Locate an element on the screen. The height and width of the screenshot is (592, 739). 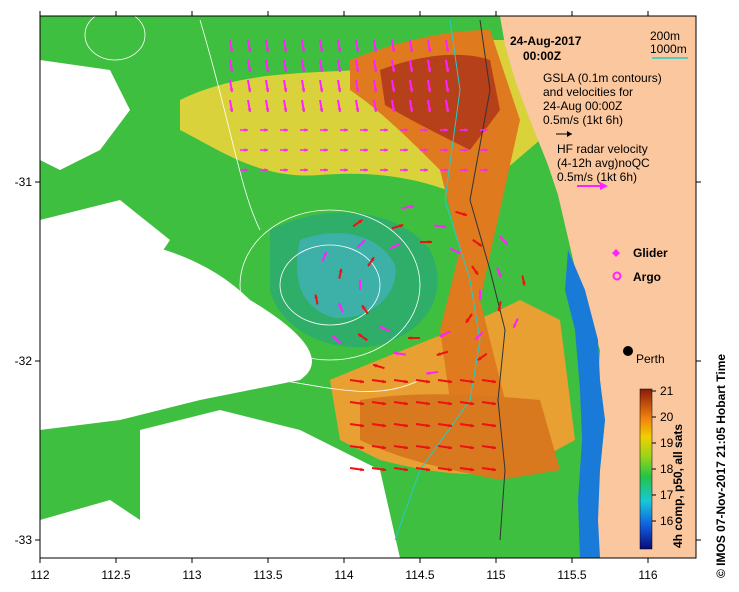
sst-hot-core is located at coordinates (440, 102).